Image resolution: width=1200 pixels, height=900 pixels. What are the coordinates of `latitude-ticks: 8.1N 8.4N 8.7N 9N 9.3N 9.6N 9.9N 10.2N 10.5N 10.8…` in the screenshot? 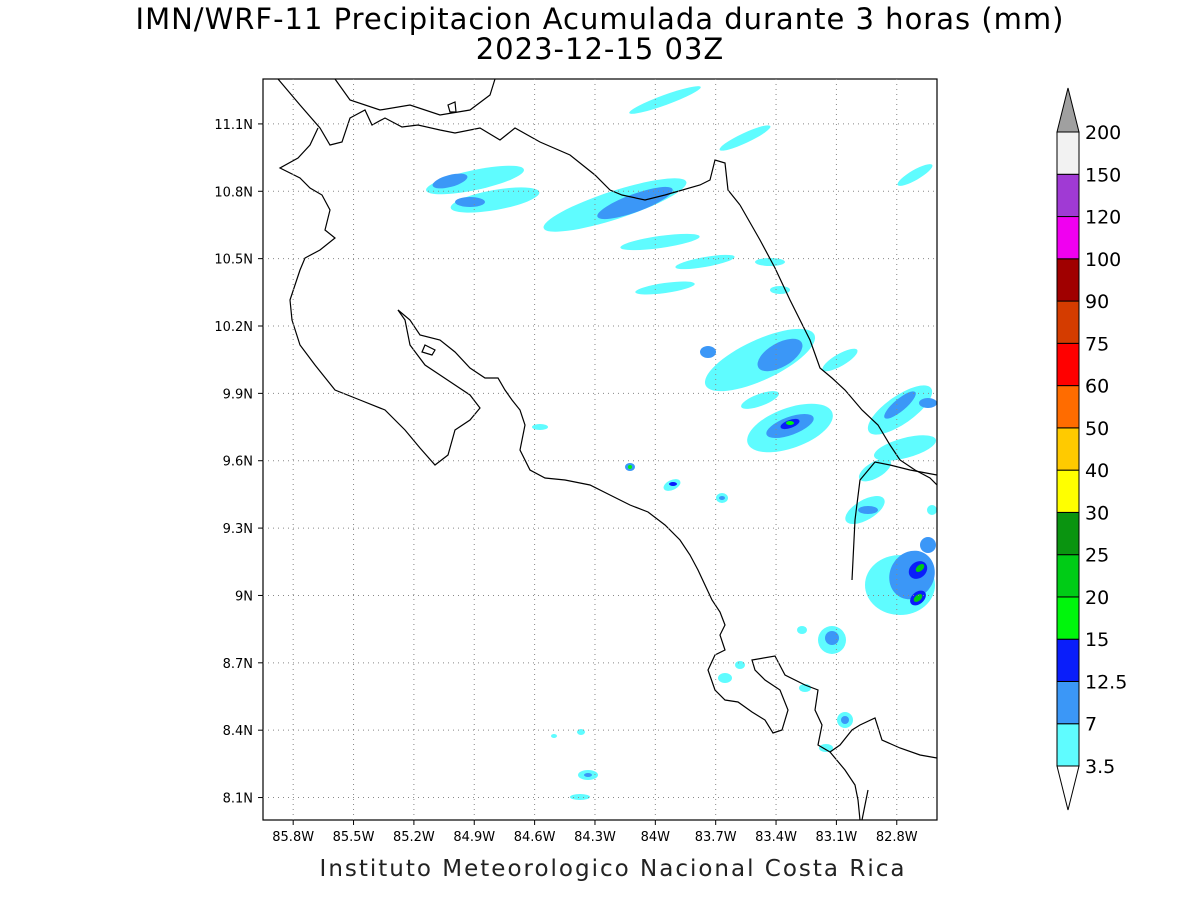 It's located at (238, 462).